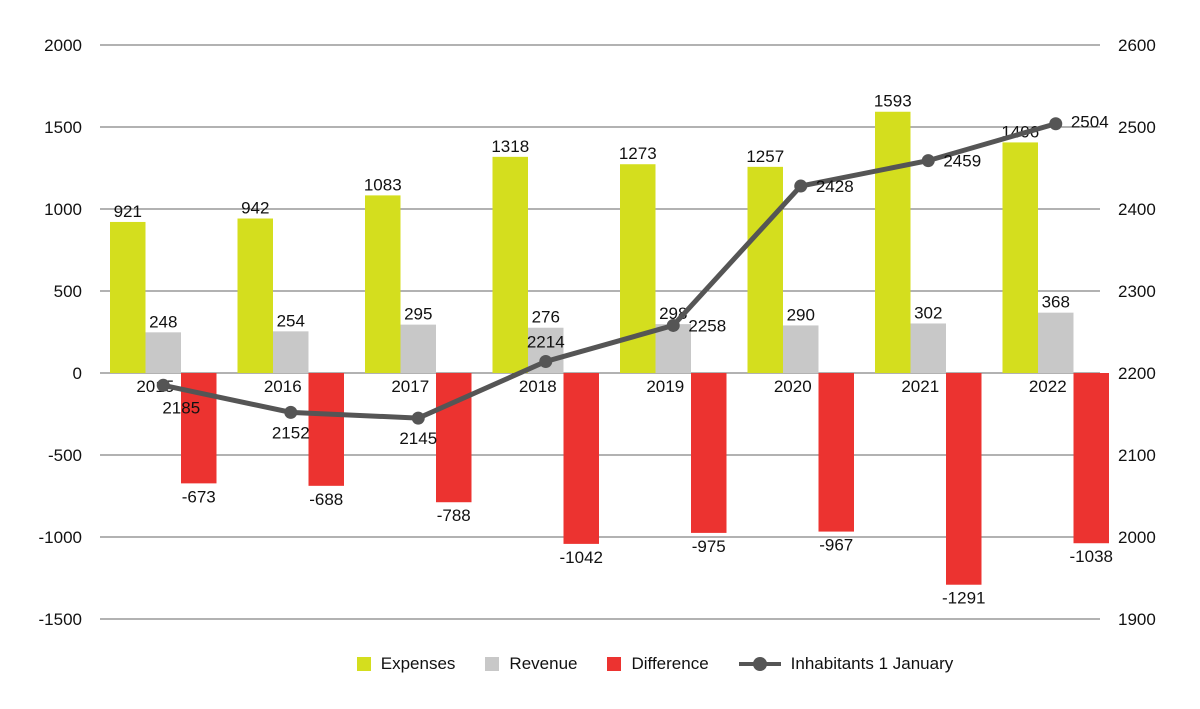 This screenshot has width=1200, height=709. Describe the element at coordinates (291, 432) in the screenshot. I see `line-data-label: 2152` at that location.